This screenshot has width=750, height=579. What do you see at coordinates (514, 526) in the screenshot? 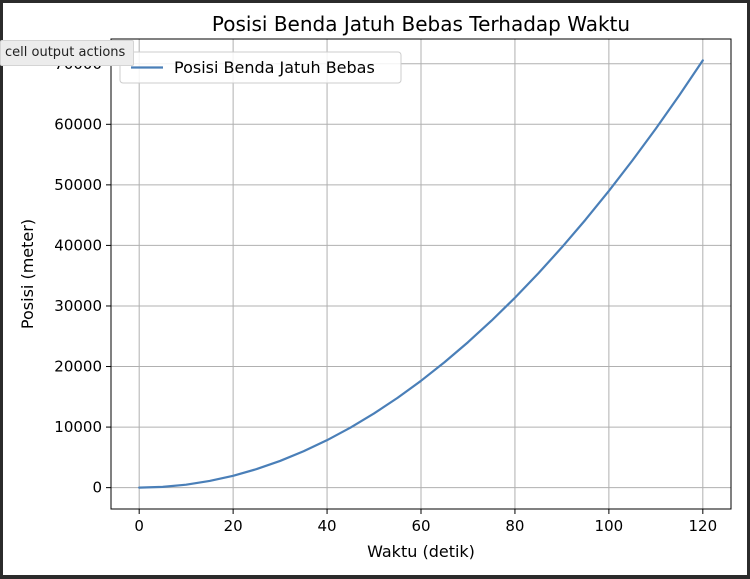
I see `x-tick-label: 80` at bounding box center [514, 526].